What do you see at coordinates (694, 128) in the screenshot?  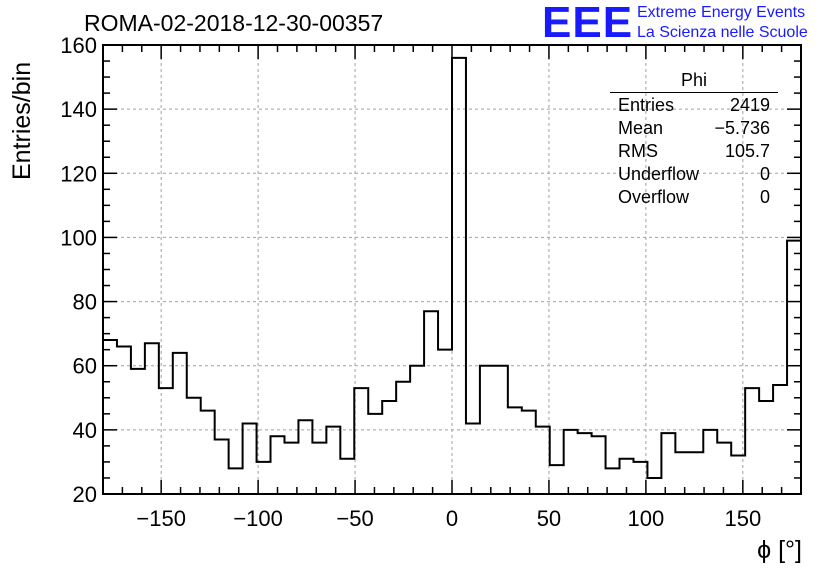 I see `stats-row-mean: Mean −5.736` at bounding box center [694, 128].